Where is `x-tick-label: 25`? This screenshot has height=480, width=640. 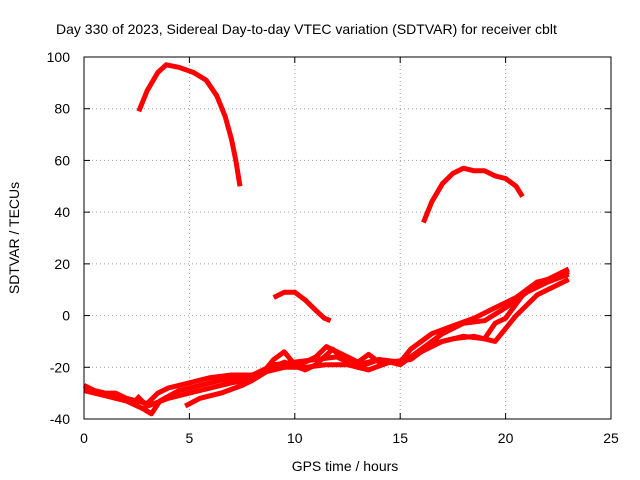
x-tick-label: 25 is located at coordinates (611, 438).